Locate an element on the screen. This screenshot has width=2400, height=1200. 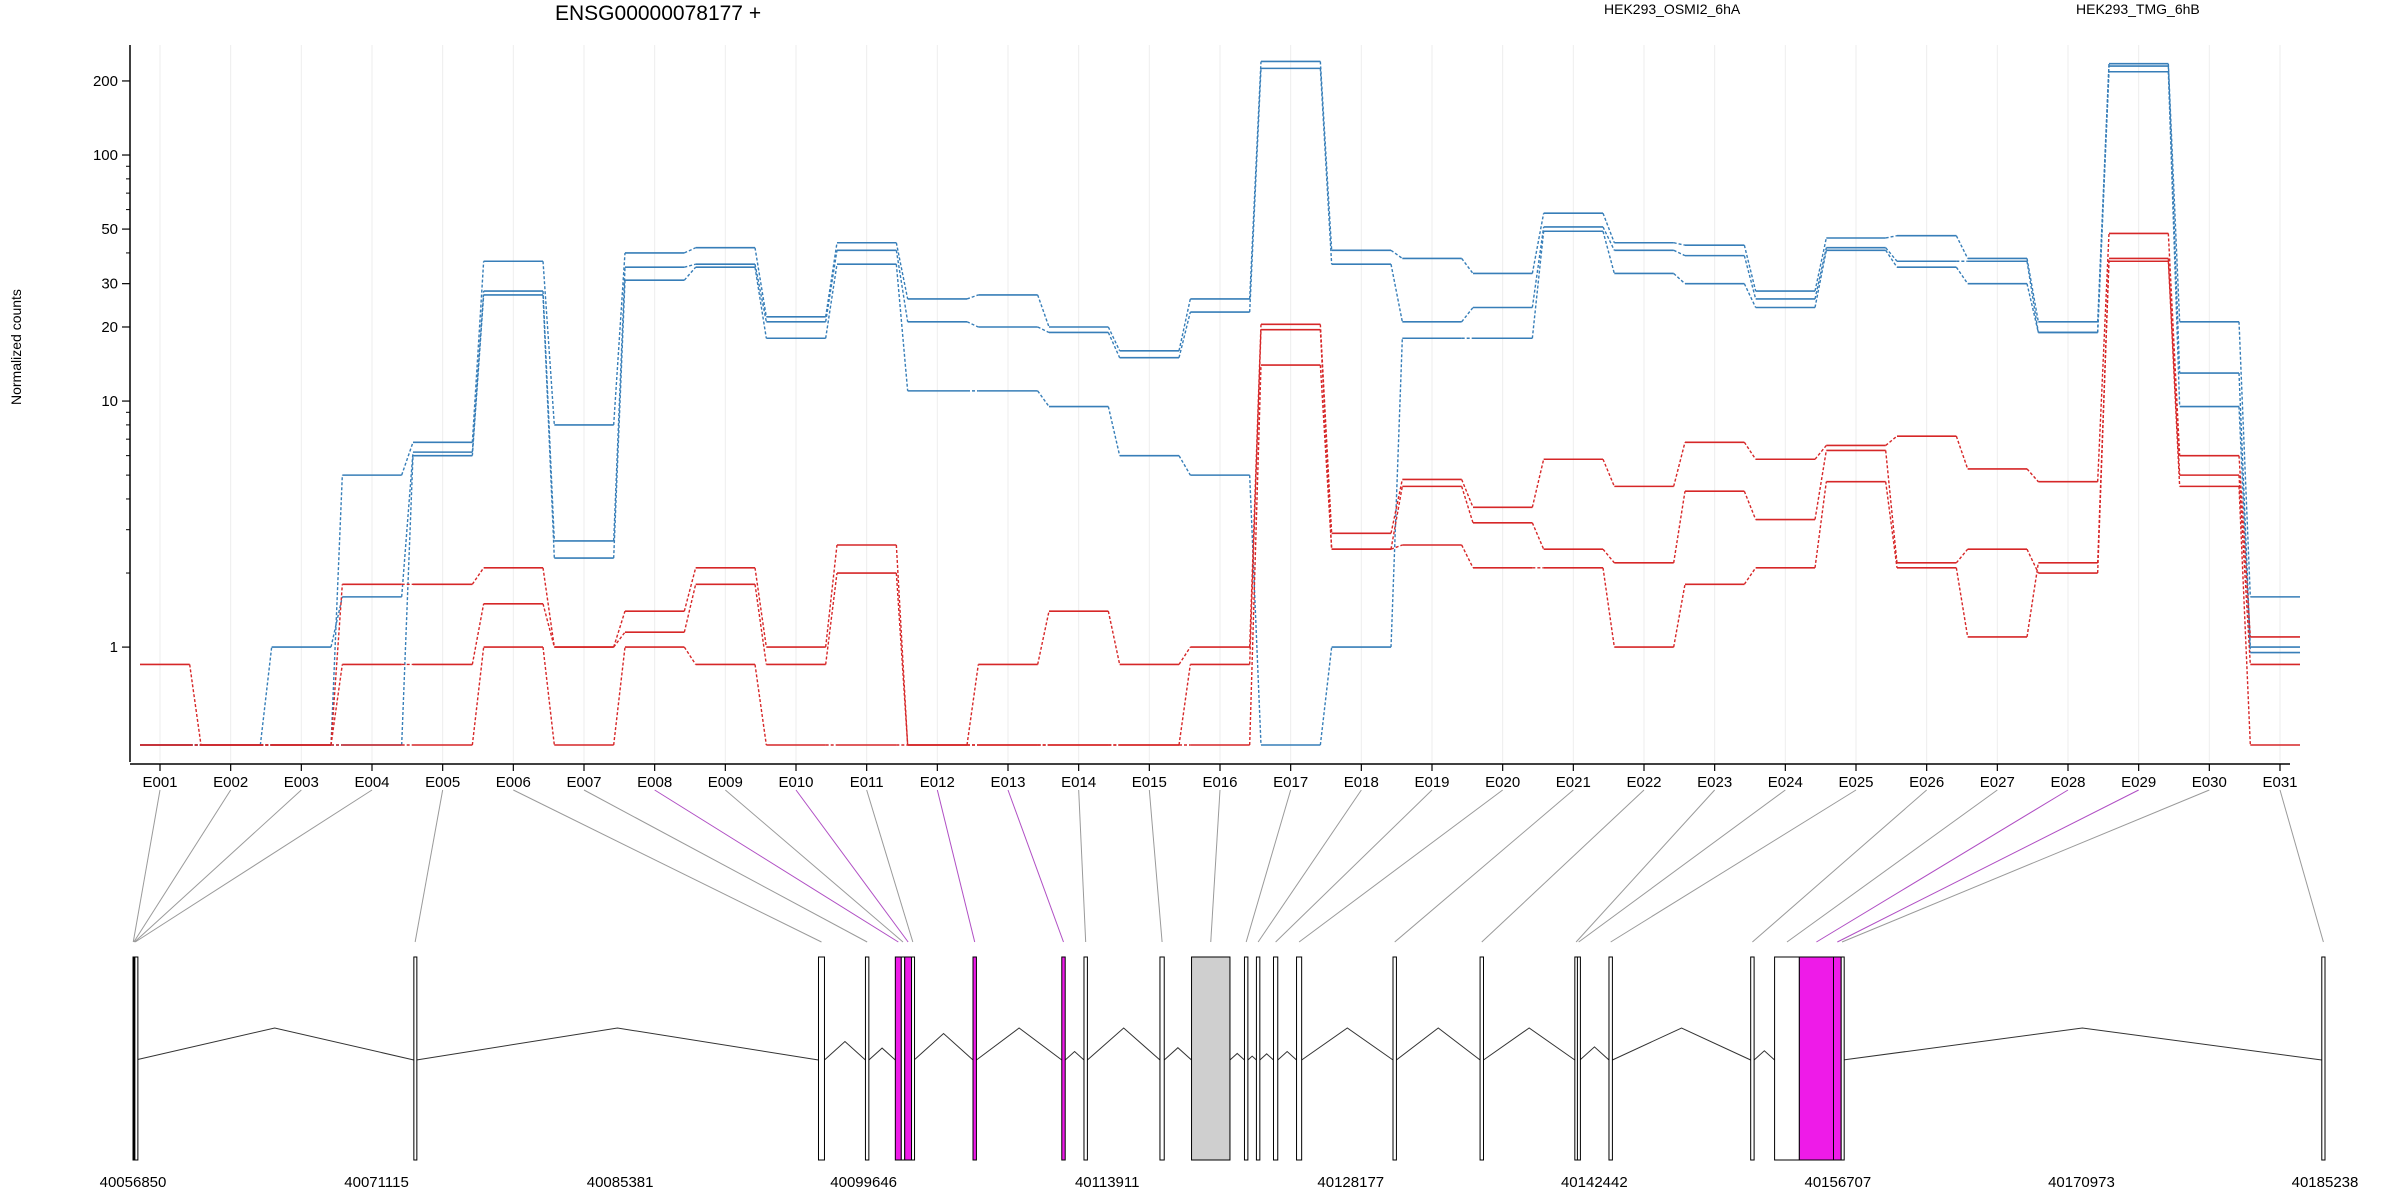
x-tick-label: E014 is located at coordinates (1078, 782).